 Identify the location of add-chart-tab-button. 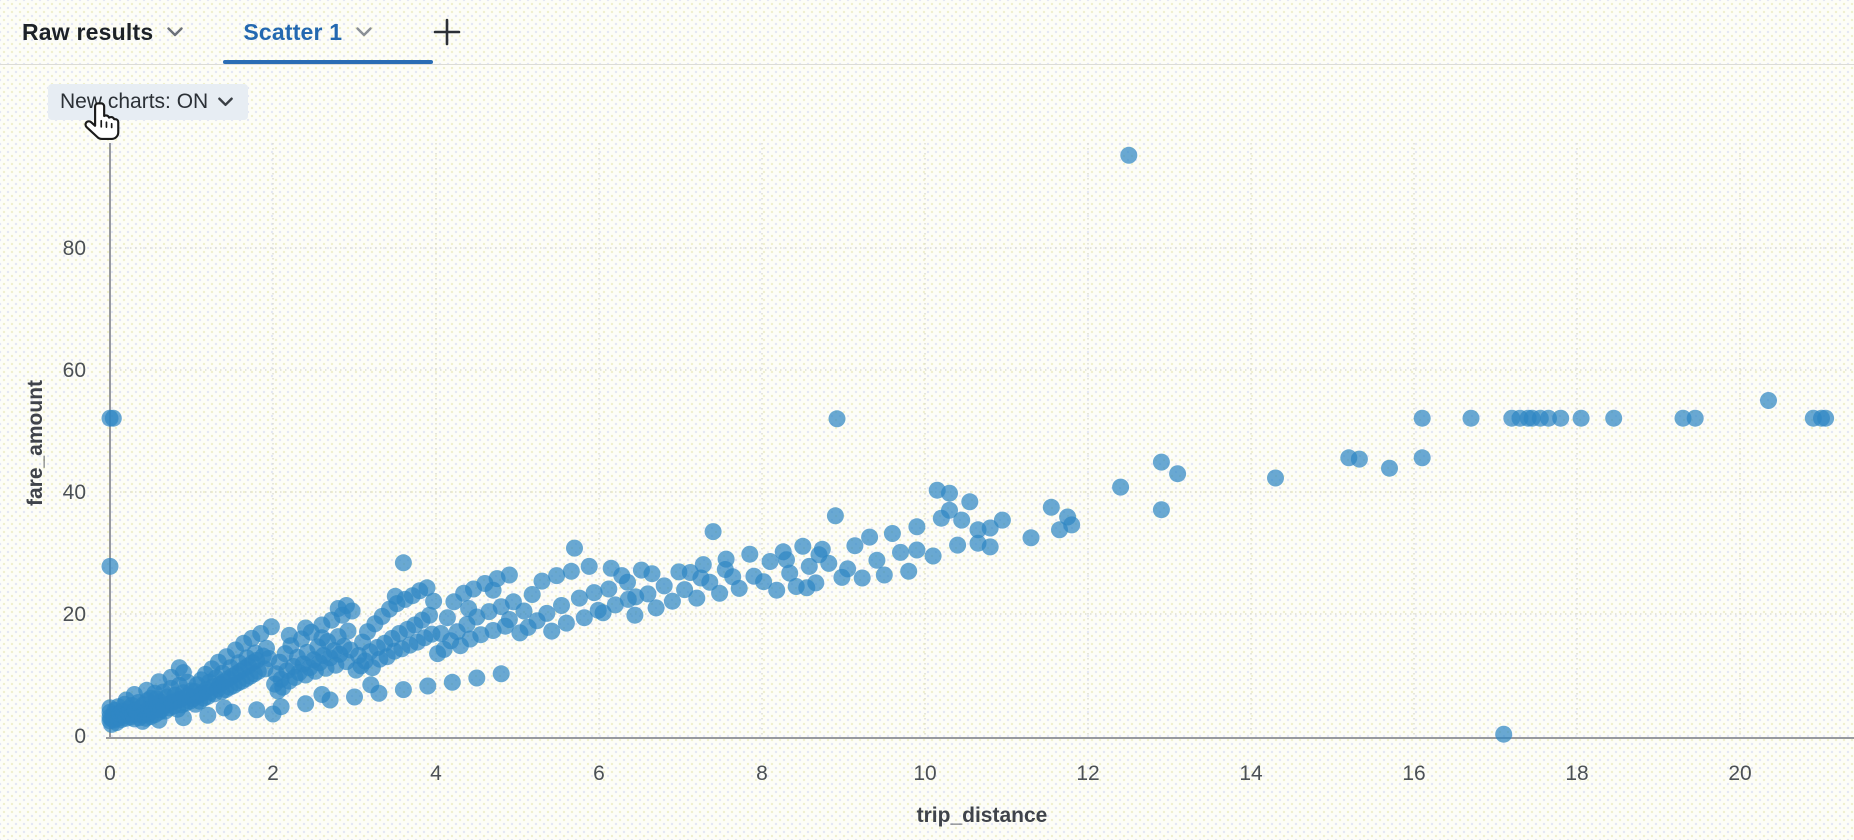
(447, 32).